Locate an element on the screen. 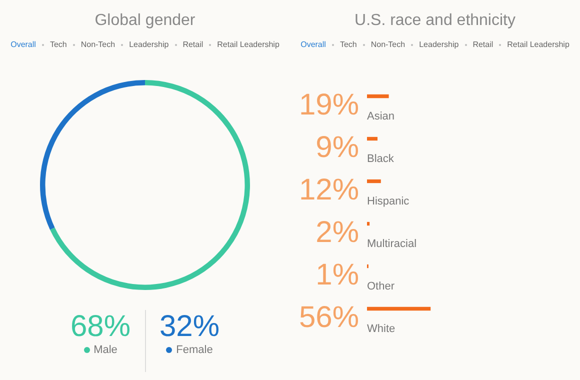 The height and width of the screenshot is (380, 580). chart-title: U.S. race and ethnicity is located at coordinates (435, 21).